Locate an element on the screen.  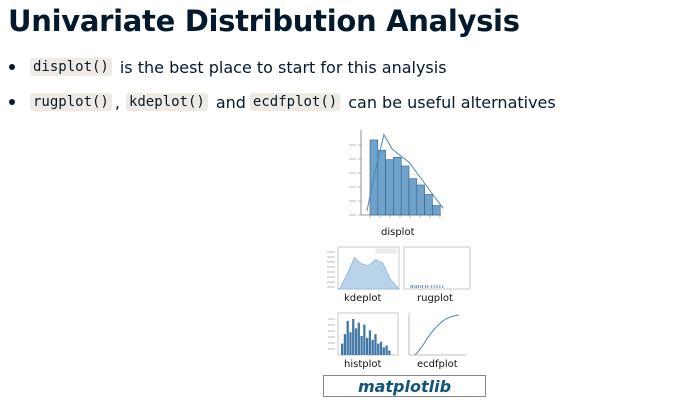
kdeplot-chart is located at coordinates (363, 268).